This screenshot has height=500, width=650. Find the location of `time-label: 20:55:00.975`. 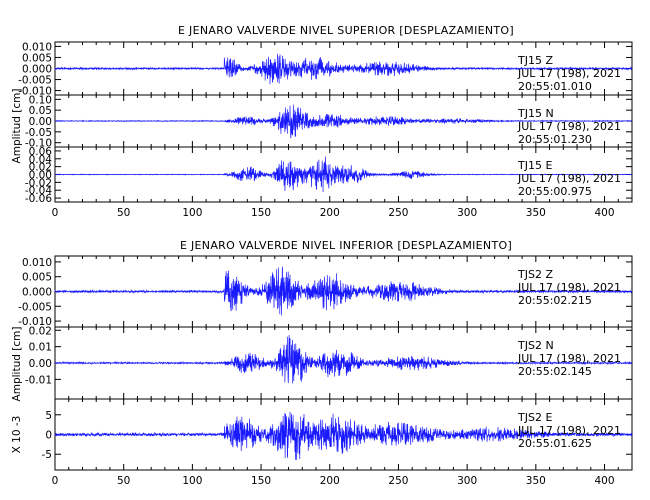

time-label: 20:55:00.975 is located at coordinates (555, 191).